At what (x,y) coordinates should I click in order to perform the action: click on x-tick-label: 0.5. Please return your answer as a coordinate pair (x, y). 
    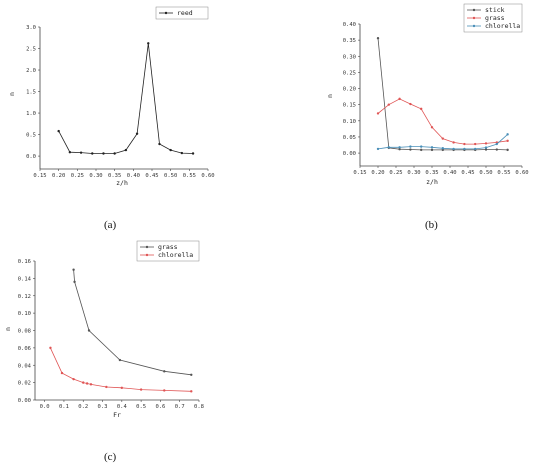
    Looking at the image, I should click on (141, 407).